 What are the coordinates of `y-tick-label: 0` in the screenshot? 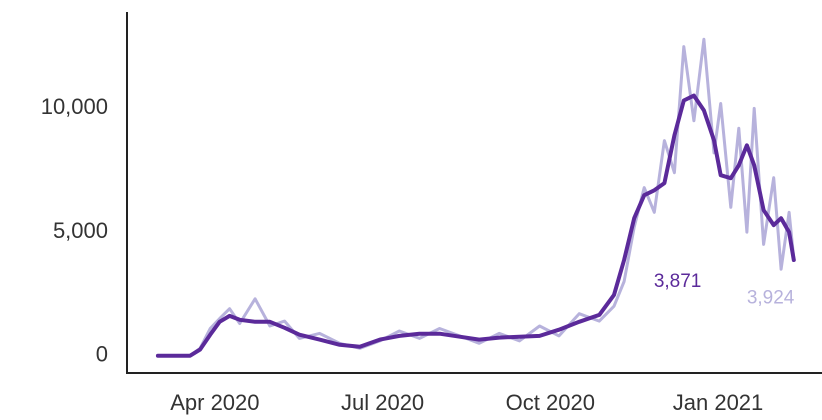 It's located at (102, 354).